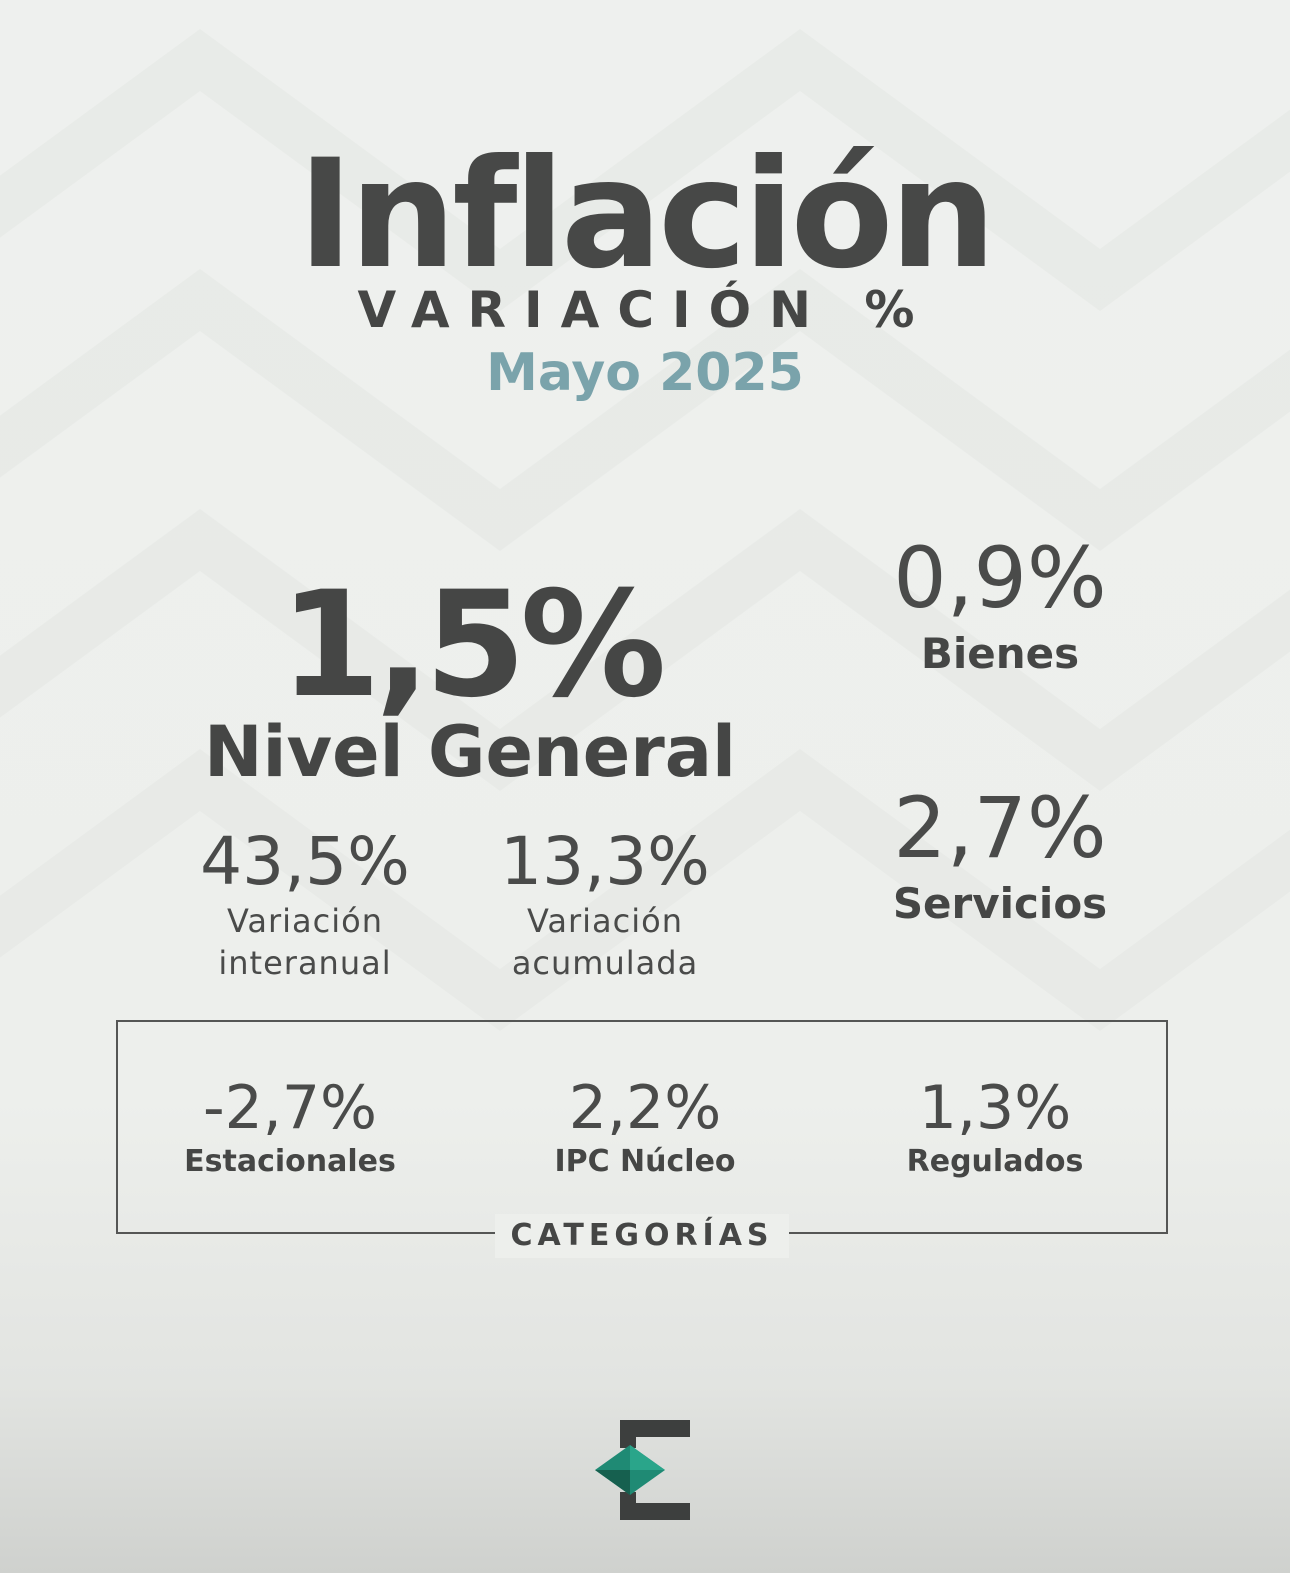 The image size is (1290, 1573). Describe the element at coordinates (1000, 903) in the screenshot. I see `breakdown-label: Servicios` at that location.